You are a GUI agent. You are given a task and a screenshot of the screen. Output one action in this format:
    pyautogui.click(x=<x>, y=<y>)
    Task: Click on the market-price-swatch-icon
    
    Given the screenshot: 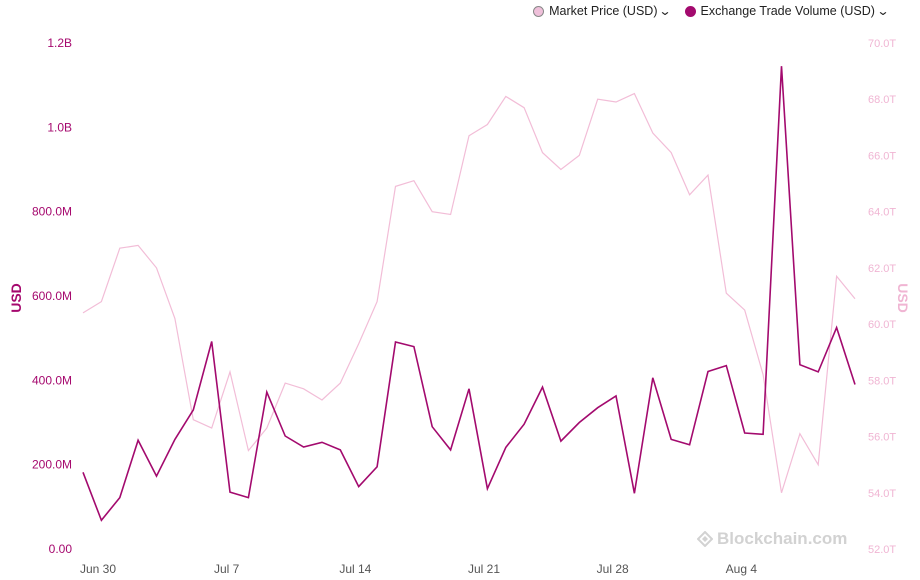 What is the action you would take?
    pyautogui.click(x=539, y=11)
    